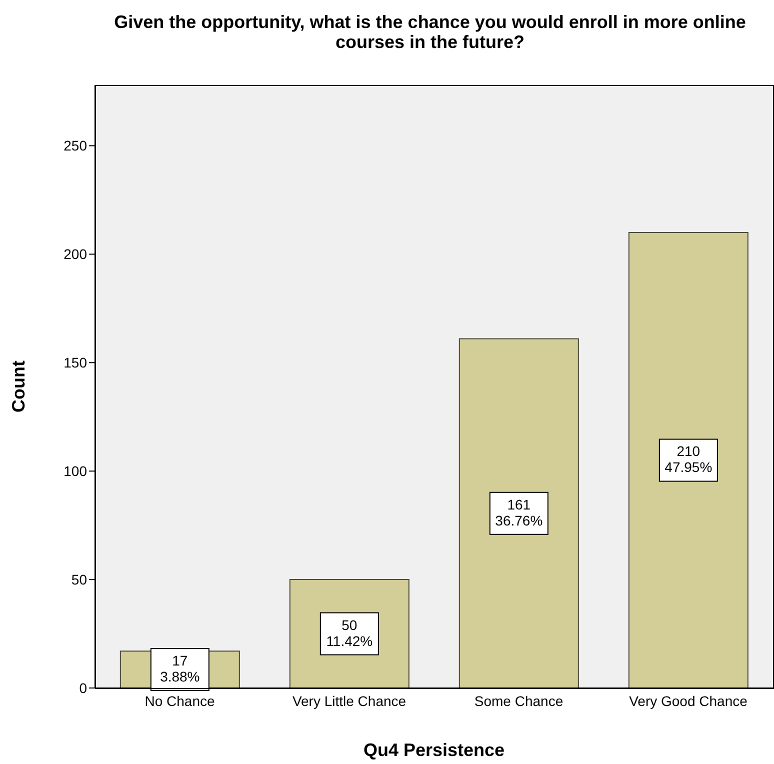  I want to click on y-tick-label: 50, so click(79, 580).